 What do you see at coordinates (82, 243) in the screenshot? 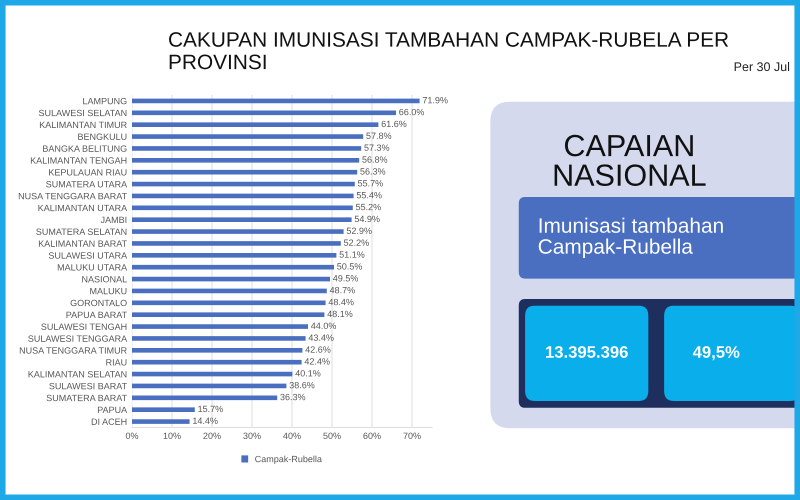
I see `y-tick-label: KALIMANTAN BARAT` at bounding box center [82, 243].